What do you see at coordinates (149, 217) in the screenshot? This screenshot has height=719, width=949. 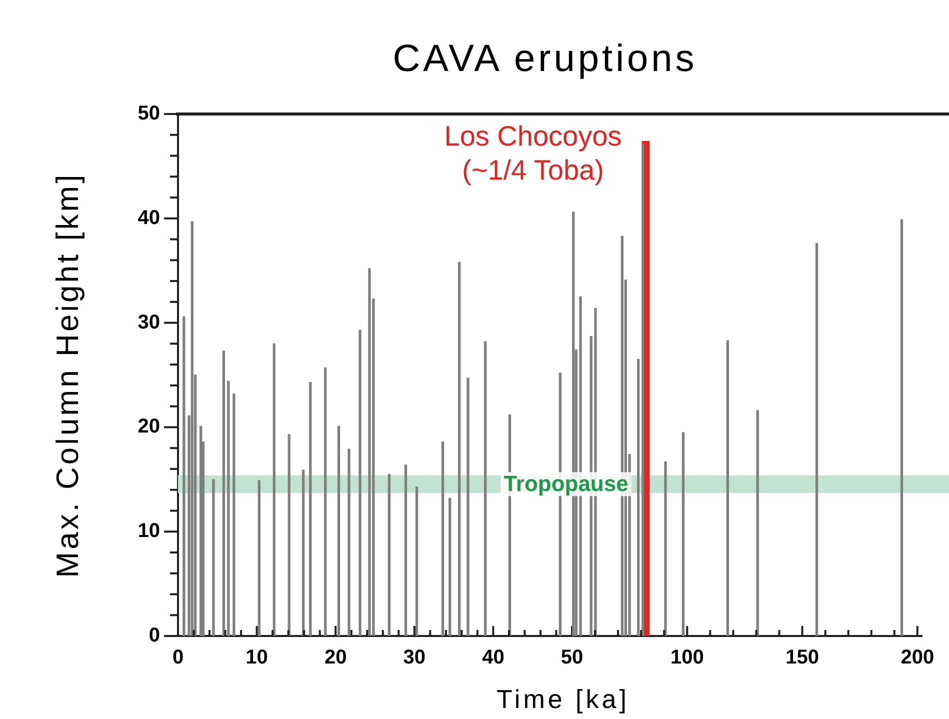 I see `y-tick-label: 40` at bounding box center [149, 217].